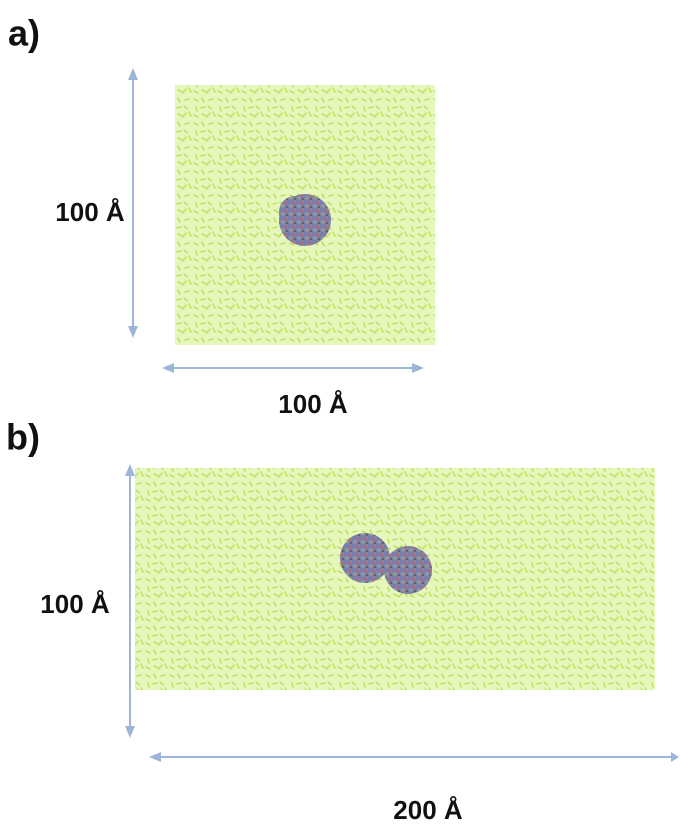 The height and width of the screenshot is (827, 680). Describe the element at coordinates (23, 437) in the screenshot. I see `panel-label: b)` at that location.